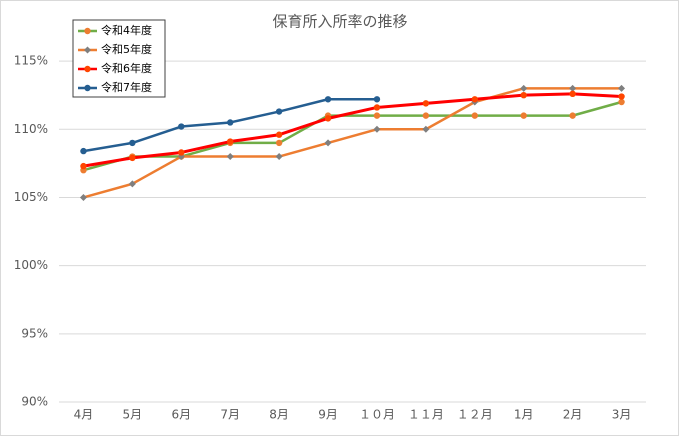 This screenshot has height=436, width=679. Describe the element at coordinates (84, 415) in the screenshot. I see `x-tick-label: 4月` at that location.